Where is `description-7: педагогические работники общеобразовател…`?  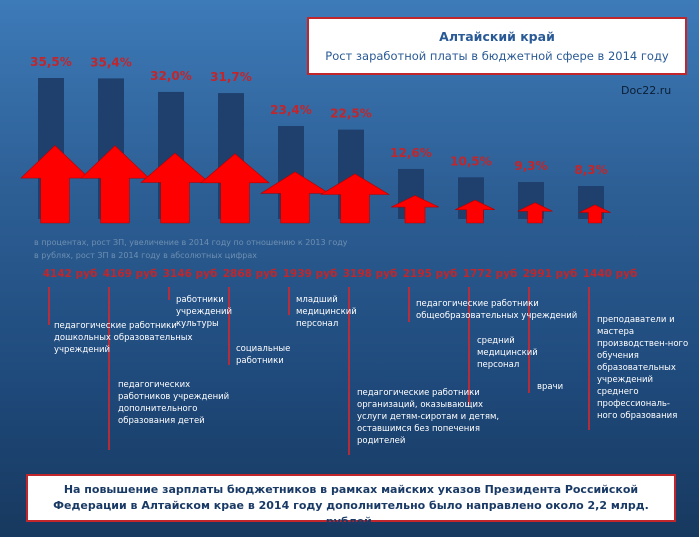 description-7: педагогические работники общеобразовател… is located at coordinates (497, 310).